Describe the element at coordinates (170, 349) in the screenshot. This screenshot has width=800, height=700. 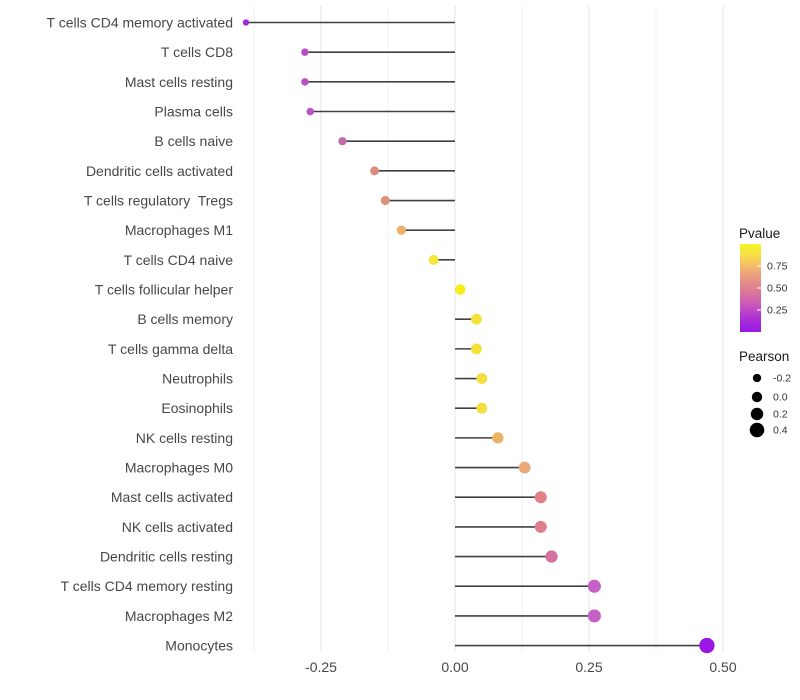
I see `y-axis-label: T cells gamma delta` at that location.